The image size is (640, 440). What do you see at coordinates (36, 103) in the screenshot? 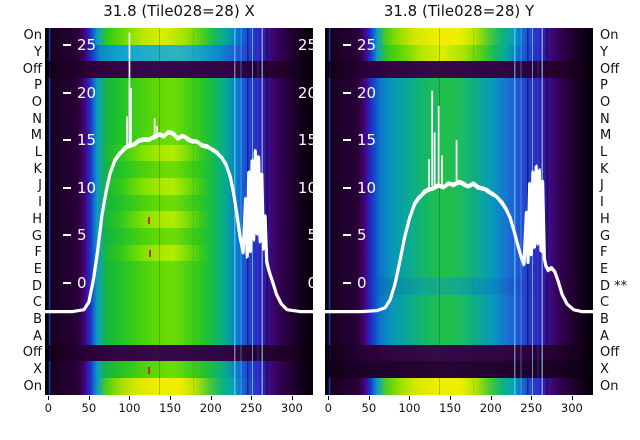
I see `dipole-label-left-4: O` at bounding box center [36, 103].